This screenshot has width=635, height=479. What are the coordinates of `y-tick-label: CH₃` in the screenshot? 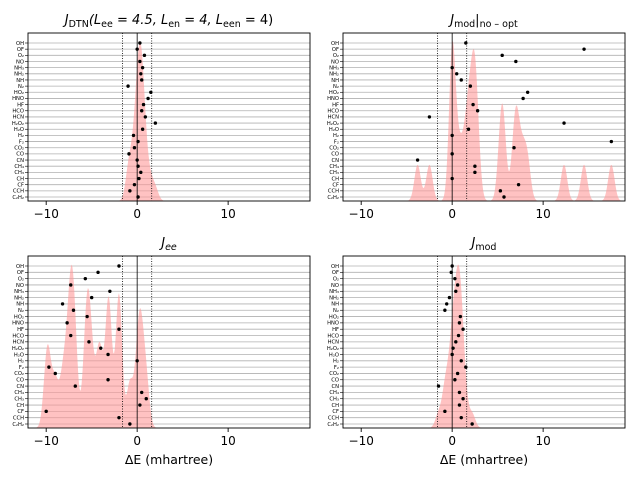 It's located at (334, 173).